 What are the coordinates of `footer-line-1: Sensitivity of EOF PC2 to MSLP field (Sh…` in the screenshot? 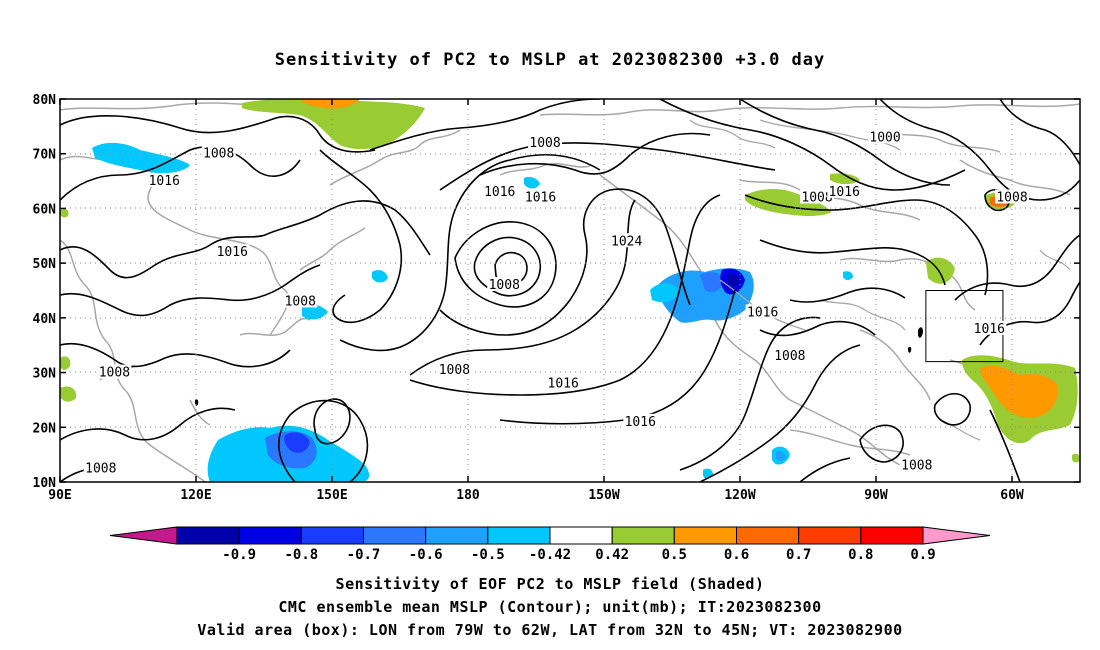 It's located at (550, 584).